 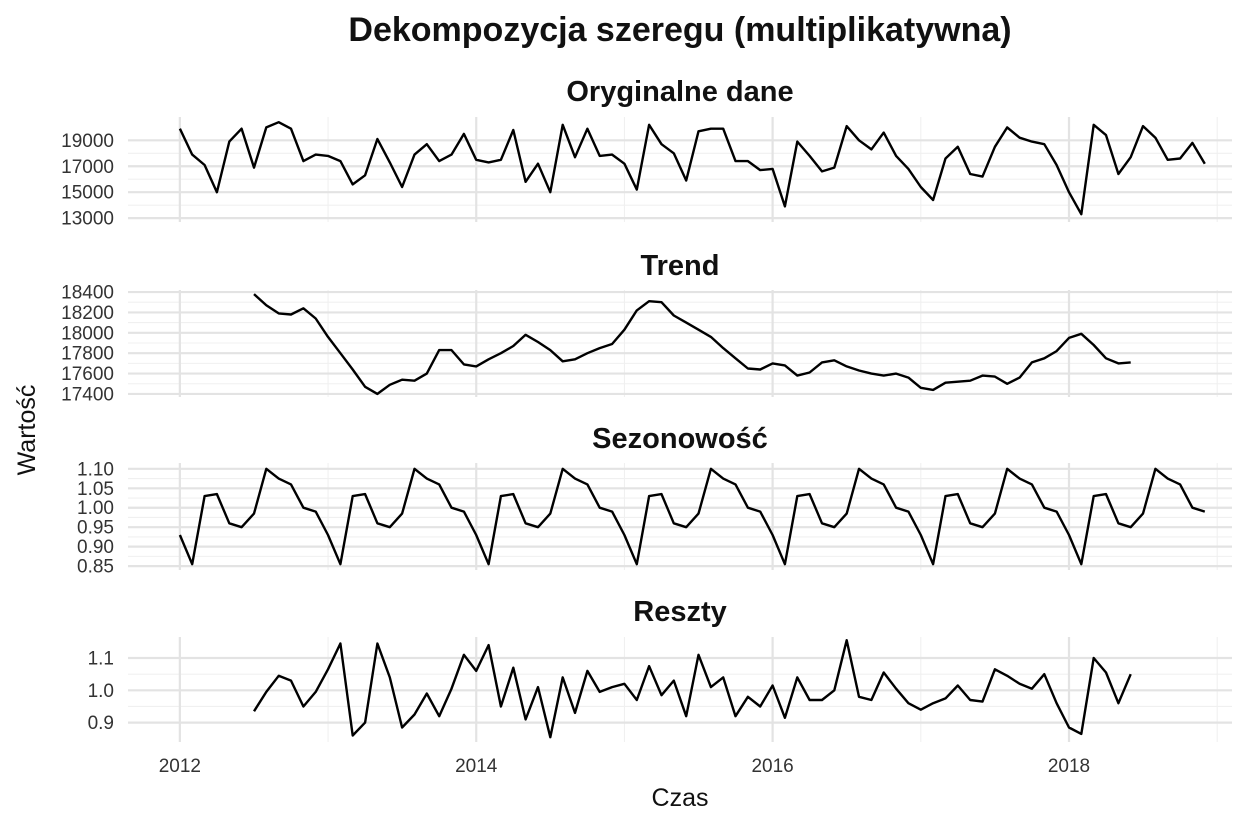 What do you see at coordinates (87, 293) in the screenshot?
I see `y-tick-label: 18400` at bounding box center [87, 293].